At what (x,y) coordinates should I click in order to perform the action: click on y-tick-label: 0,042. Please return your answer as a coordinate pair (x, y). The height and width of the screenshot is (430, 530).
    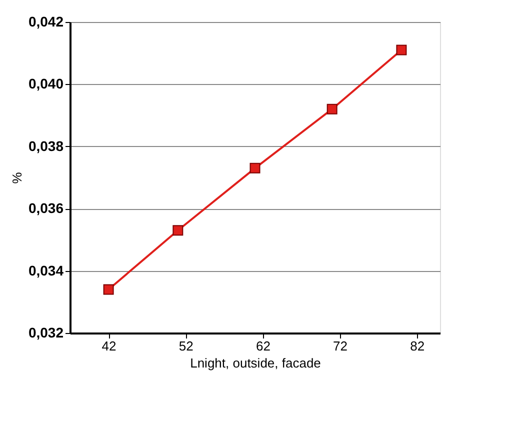
    Looking at the image, I should click on (46, 22).